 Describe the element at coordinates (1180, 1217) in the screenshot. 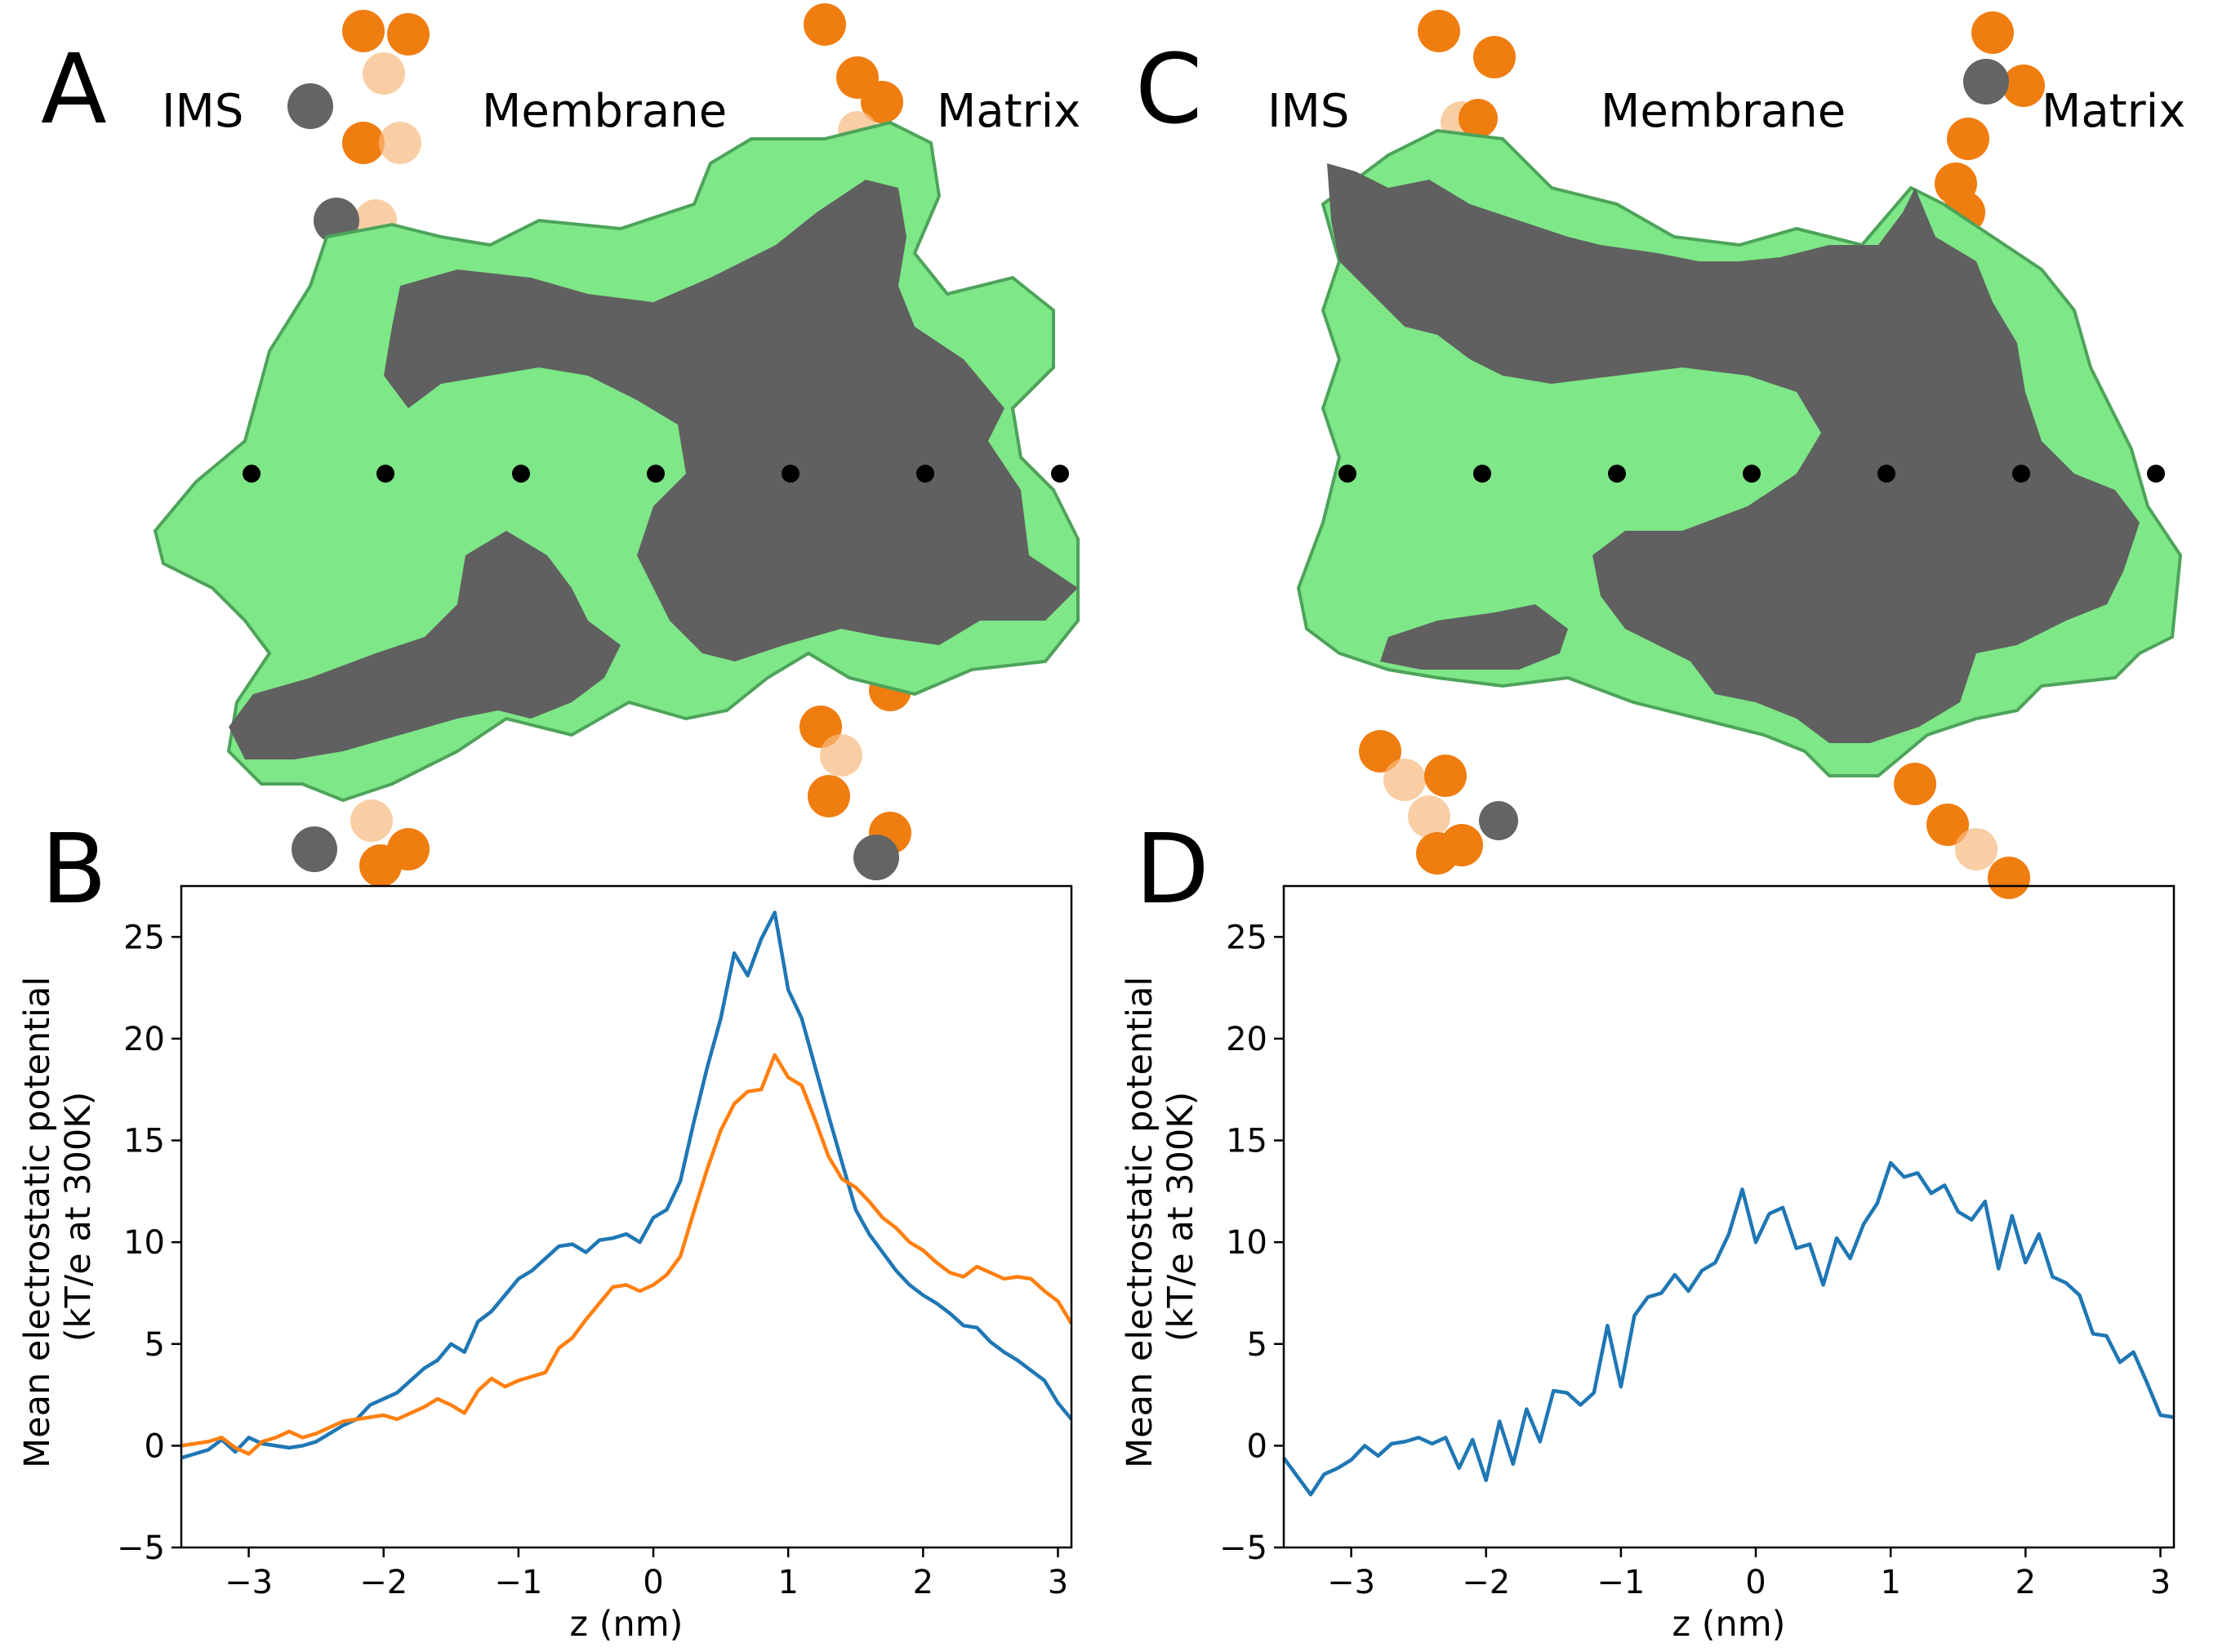

I see `y-axis-label-line2-d: (kT/e at 300K)` at that location.